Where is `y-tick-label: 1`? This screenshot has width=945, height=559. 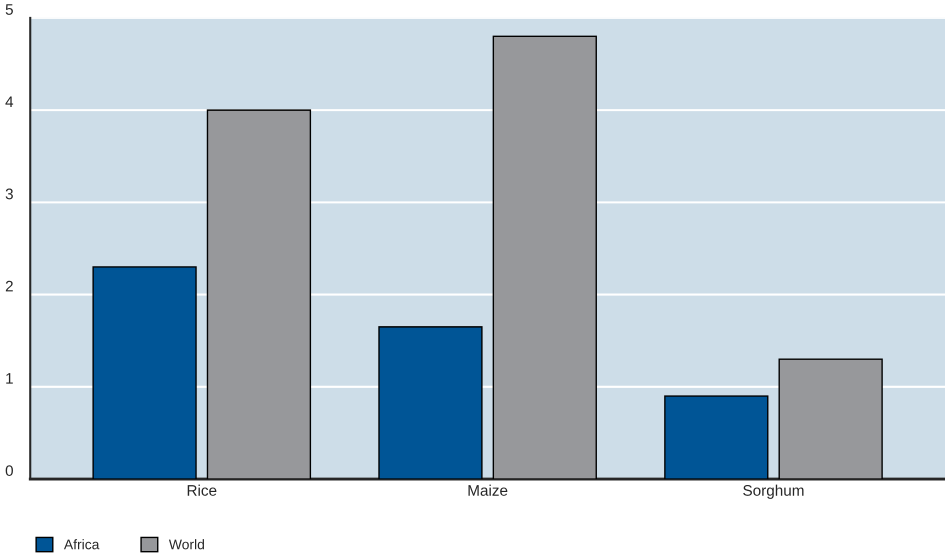
y-tick-label: 1 is located at coordinates (9, 378).